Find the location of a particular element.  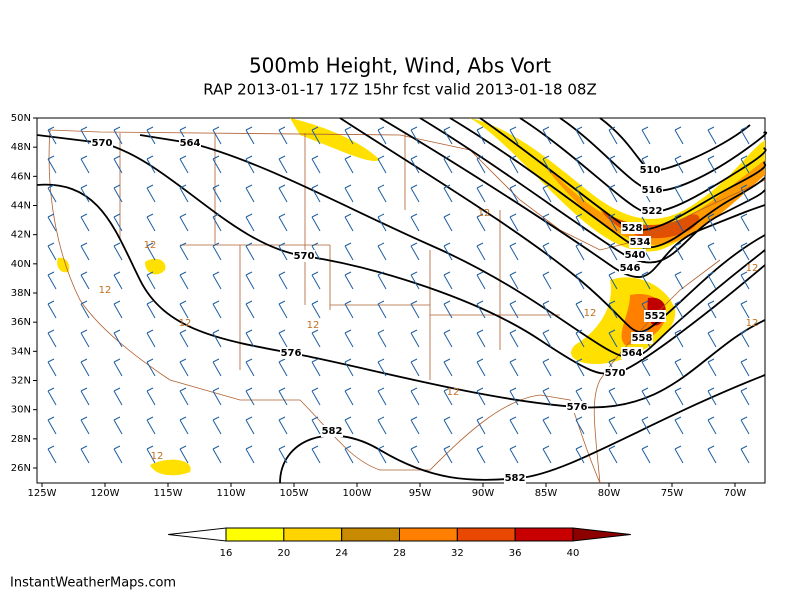

colorbar-label: 32 is located at coordinates (457, 553).